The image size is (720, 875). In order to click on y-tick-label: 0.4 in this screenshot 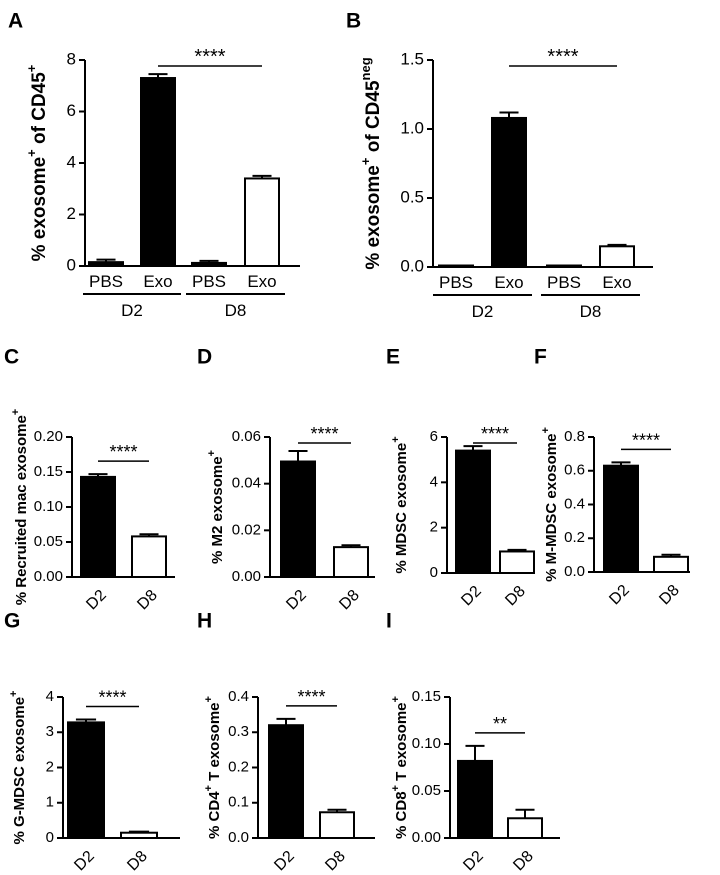, I will do `click(574, 503)`.